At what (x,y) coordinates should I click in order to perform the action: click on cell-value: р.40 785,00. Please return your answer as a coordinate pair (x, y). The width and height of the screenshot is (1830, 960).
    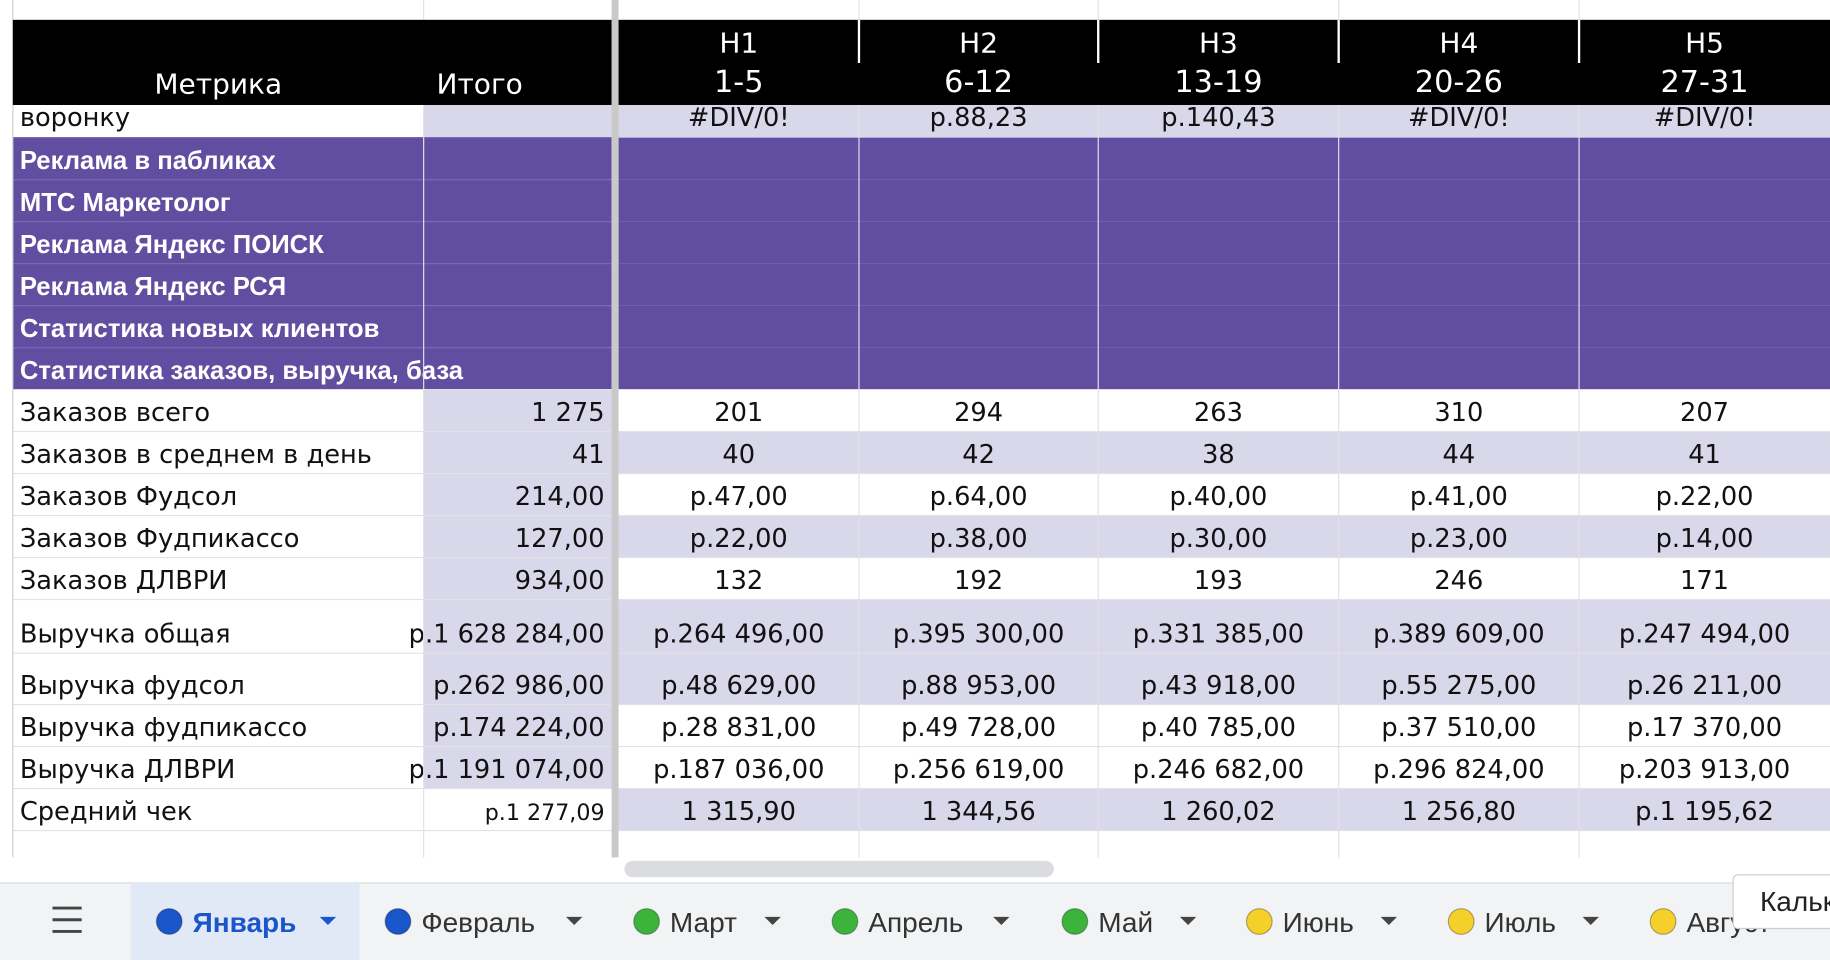
    Looking at the image, I should click on (1218, 728).